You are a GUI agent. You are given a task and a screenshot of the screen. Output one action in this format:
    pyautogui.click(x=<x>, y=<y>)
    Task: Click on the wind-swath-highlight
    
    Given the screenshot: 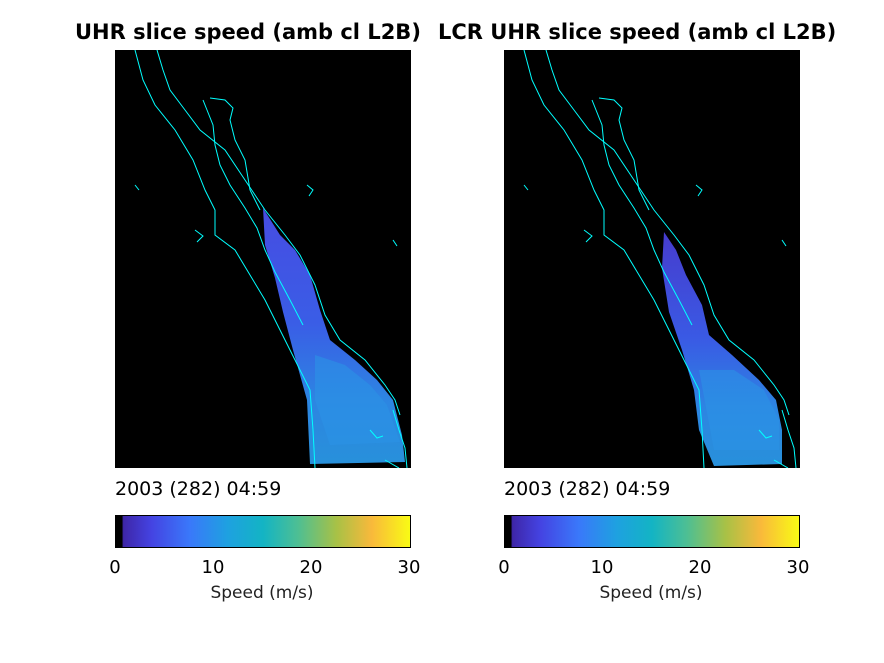 What is the action you would take?
    pyautogui.click(x=357, y=400)
    